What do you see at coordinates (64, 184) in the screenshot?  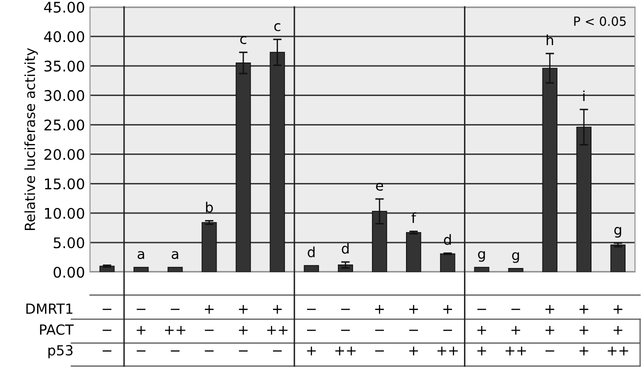 I see `y-tick-label: 15.00` at bounding box center [64, 184].